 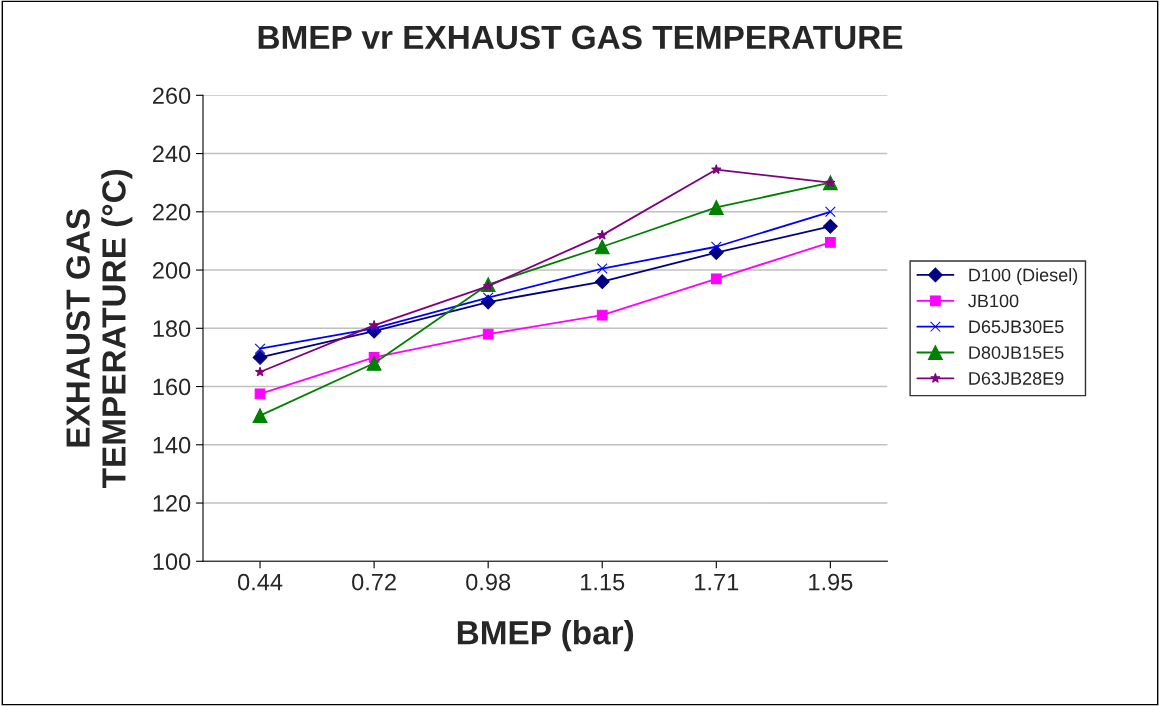 I want to click on legend-label: D63JB28E9, so click(x=1016, y=378).